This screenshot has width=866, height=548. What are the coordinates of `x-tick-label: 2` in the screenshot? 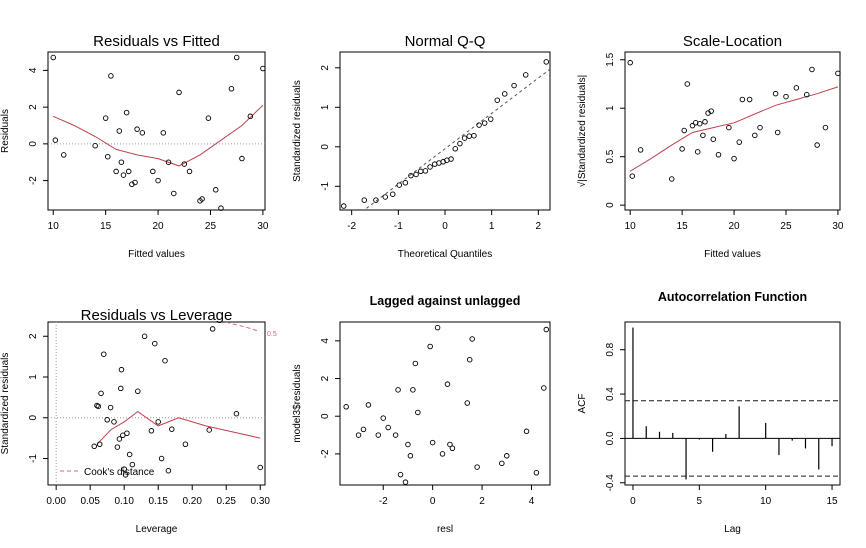 It's located at (482, 501).